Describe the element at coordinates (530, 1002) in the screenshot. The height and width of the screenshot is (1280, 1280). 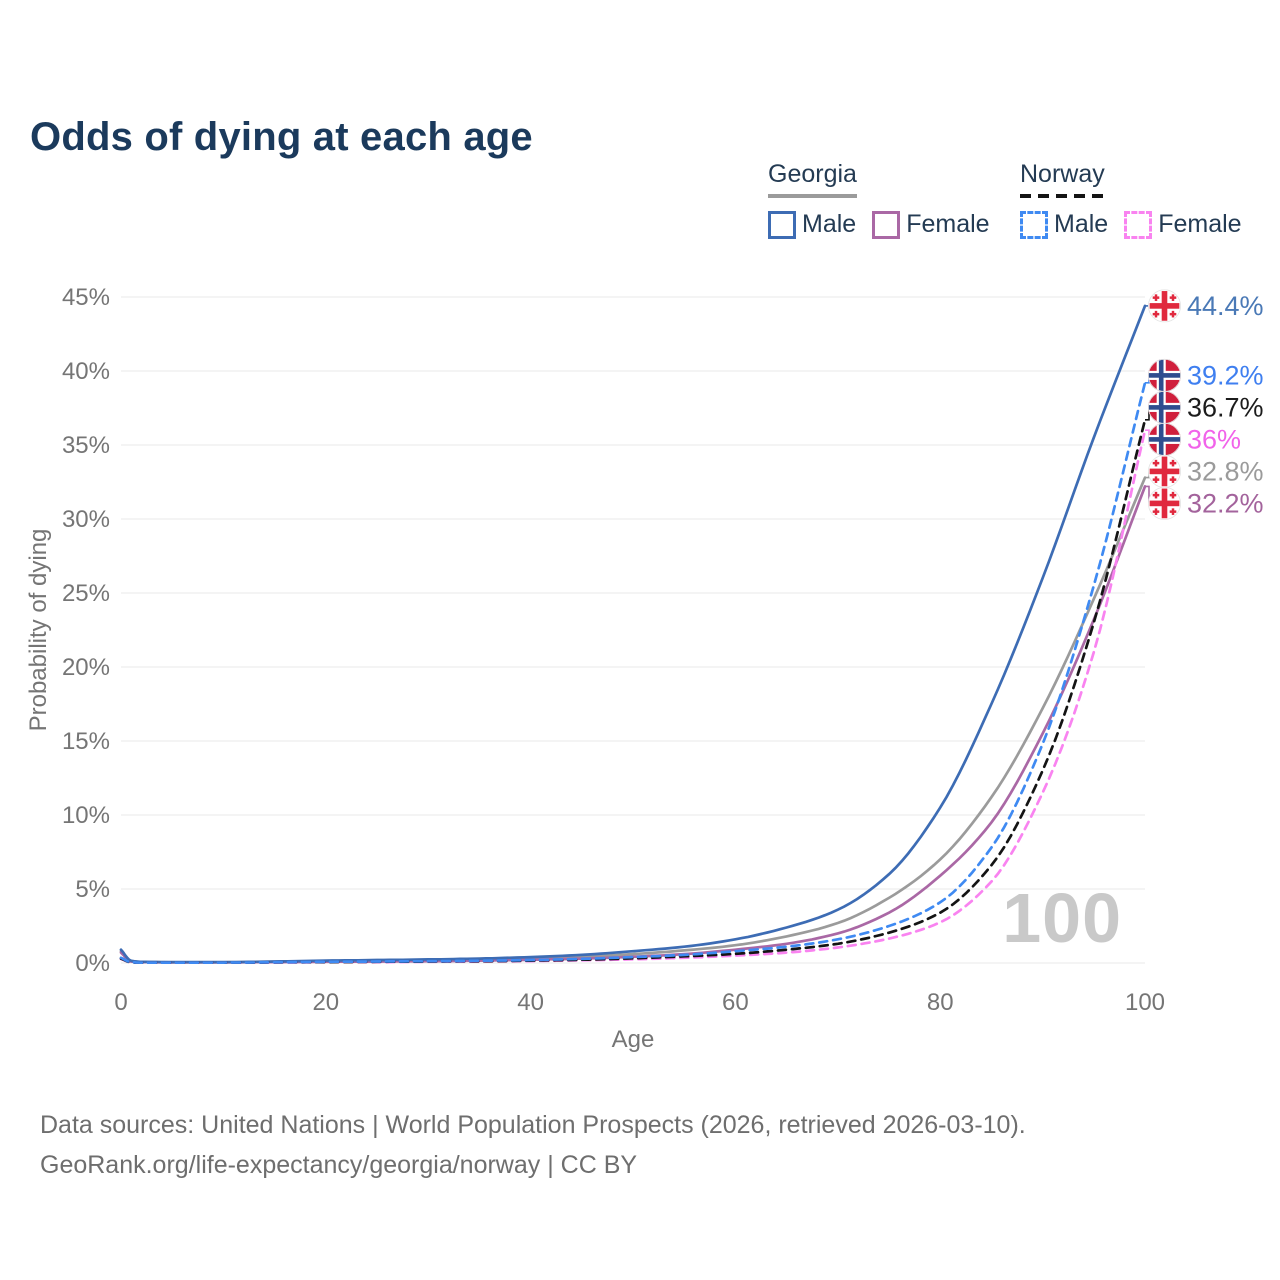
I see `x-tick-label: 40` at that location.